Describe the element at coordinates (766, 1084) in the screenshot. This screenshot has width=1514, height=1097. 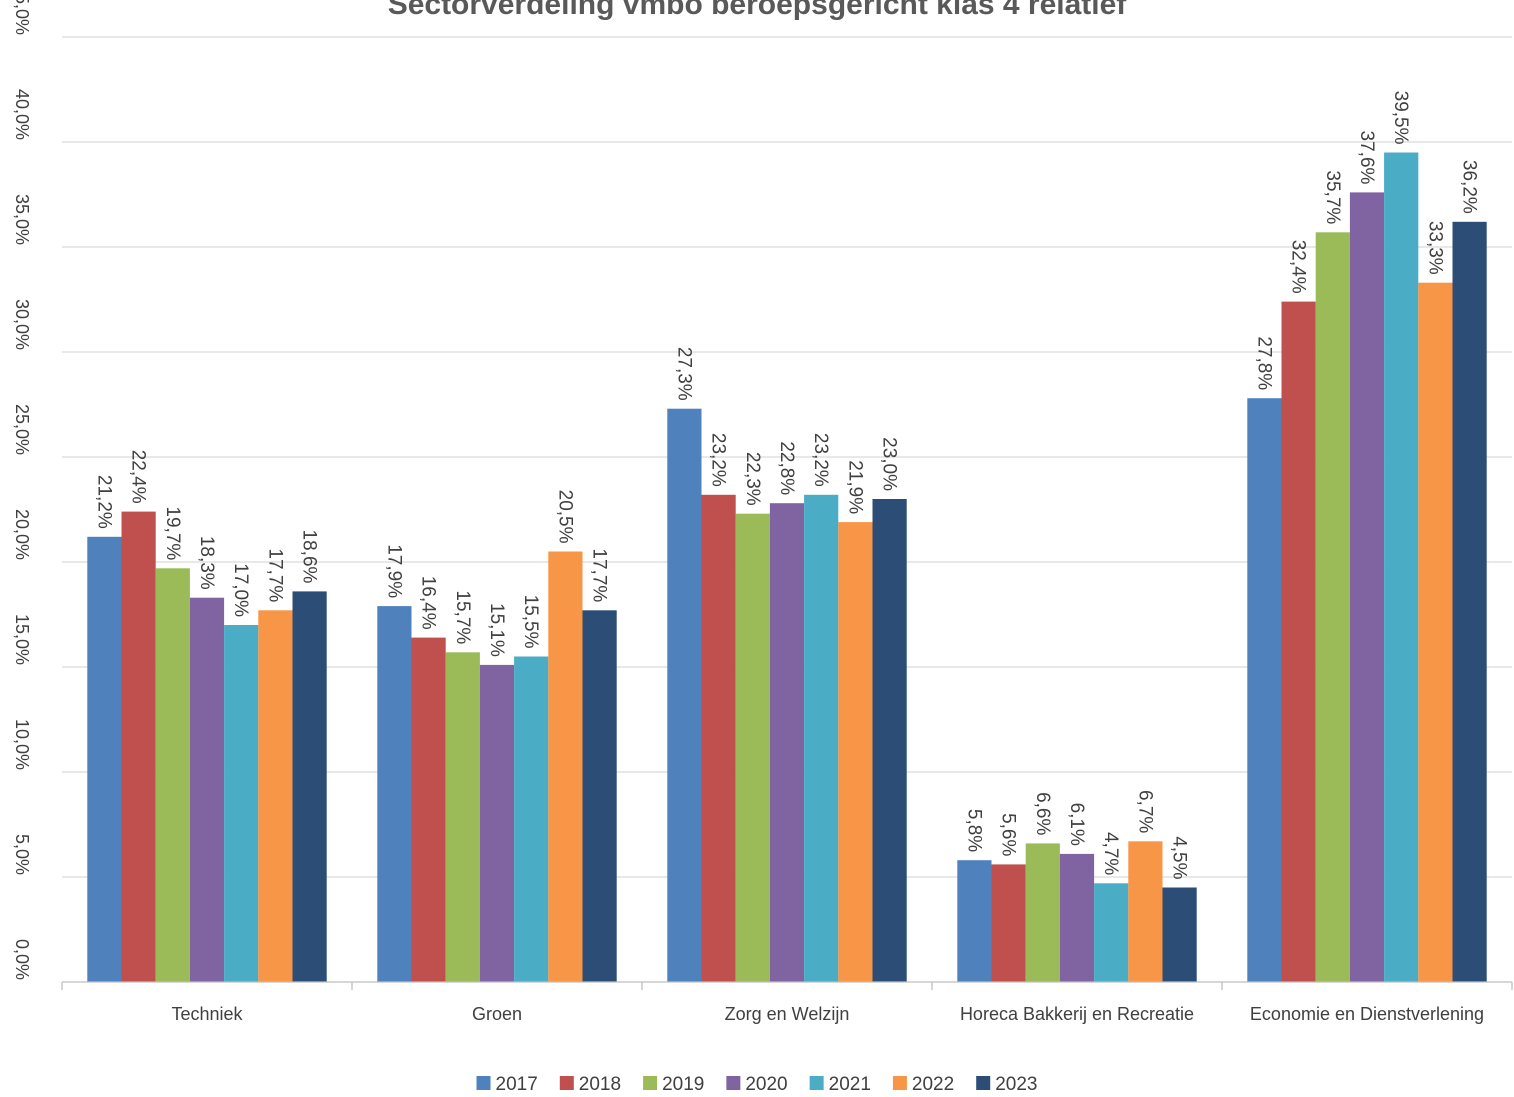
I see `legend-label: 2020` at that location.